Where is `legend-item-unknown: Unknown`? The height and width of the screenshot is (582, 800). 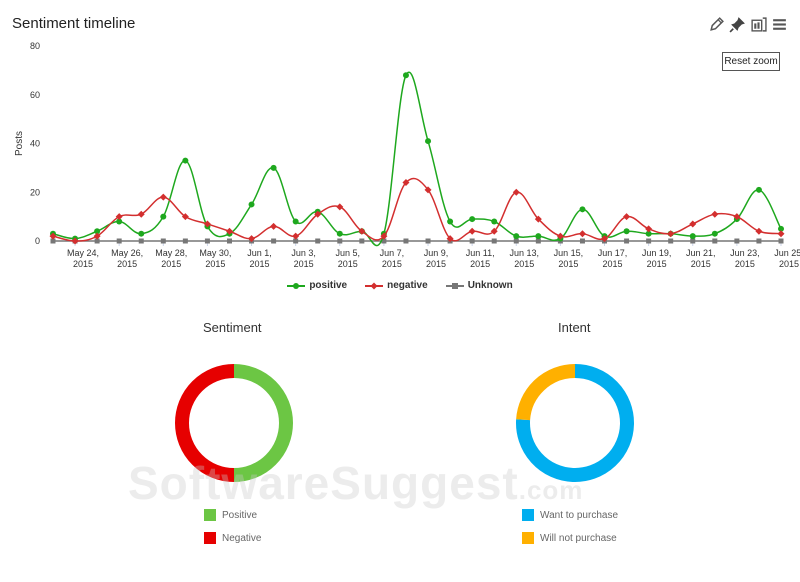
legend-item-unknown: Unknown is located at coordinates (479, 285).